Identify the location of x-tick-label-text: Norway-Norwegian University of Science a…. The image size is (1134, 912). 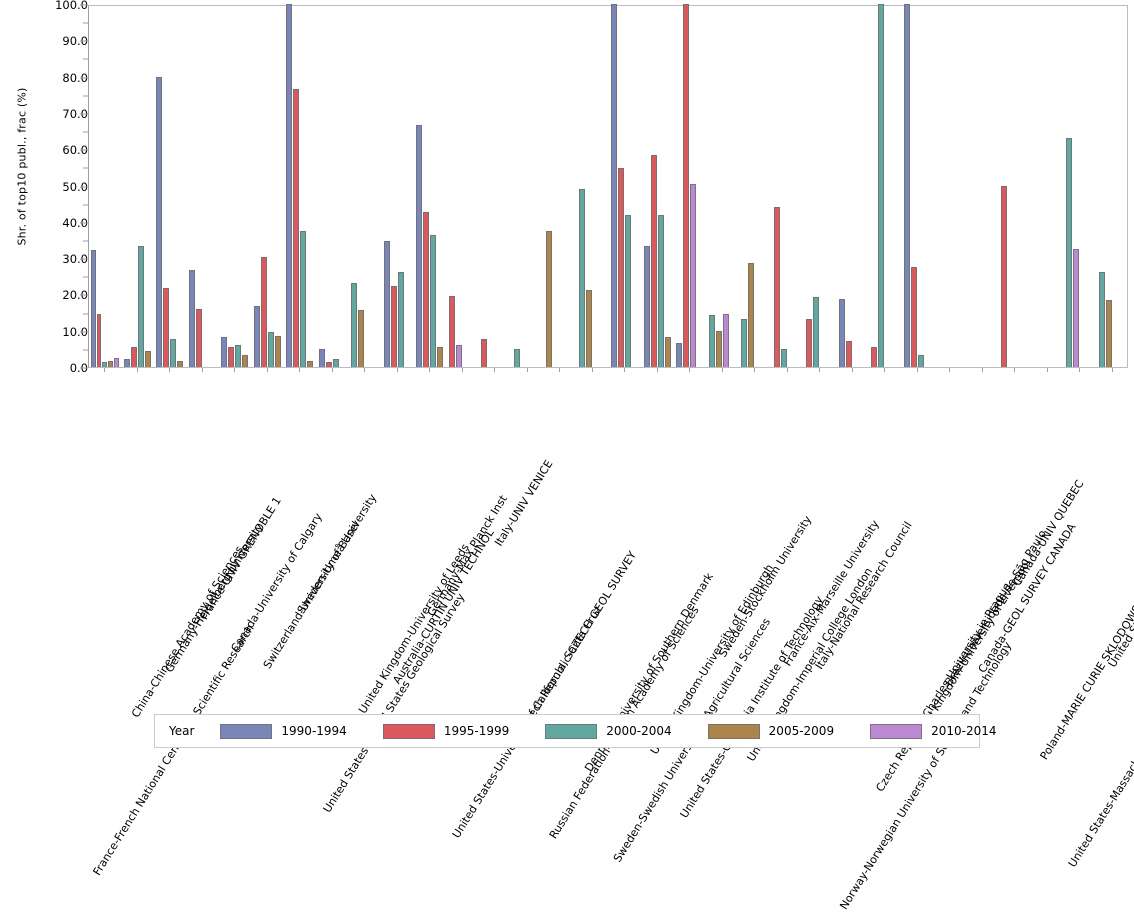
(925, 775).